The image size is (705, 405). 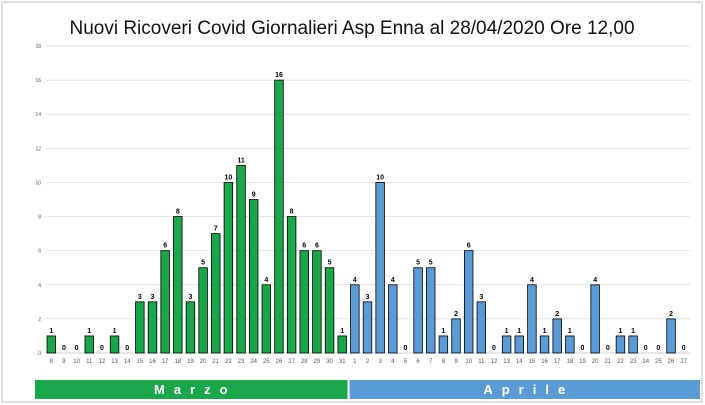 I want to click on x-tick-label: 14, so click(x=519, y=362).